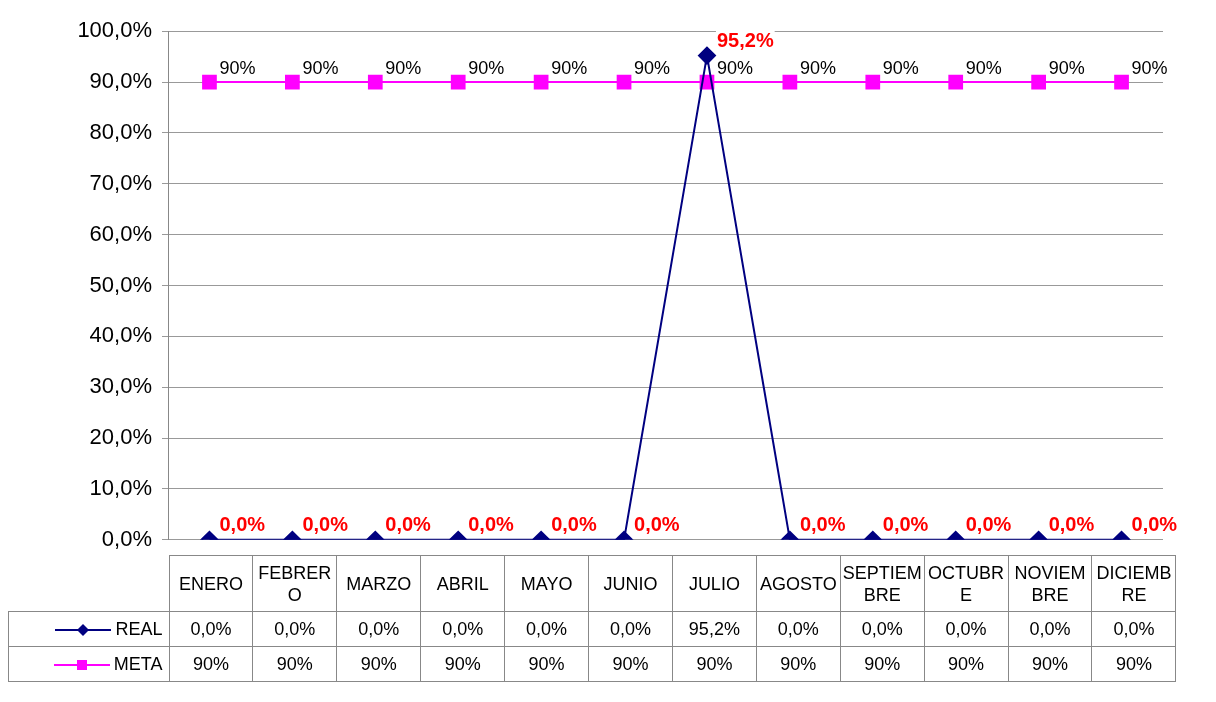  I want to click on x-tick-label: JUNIO, so click(630, 583).